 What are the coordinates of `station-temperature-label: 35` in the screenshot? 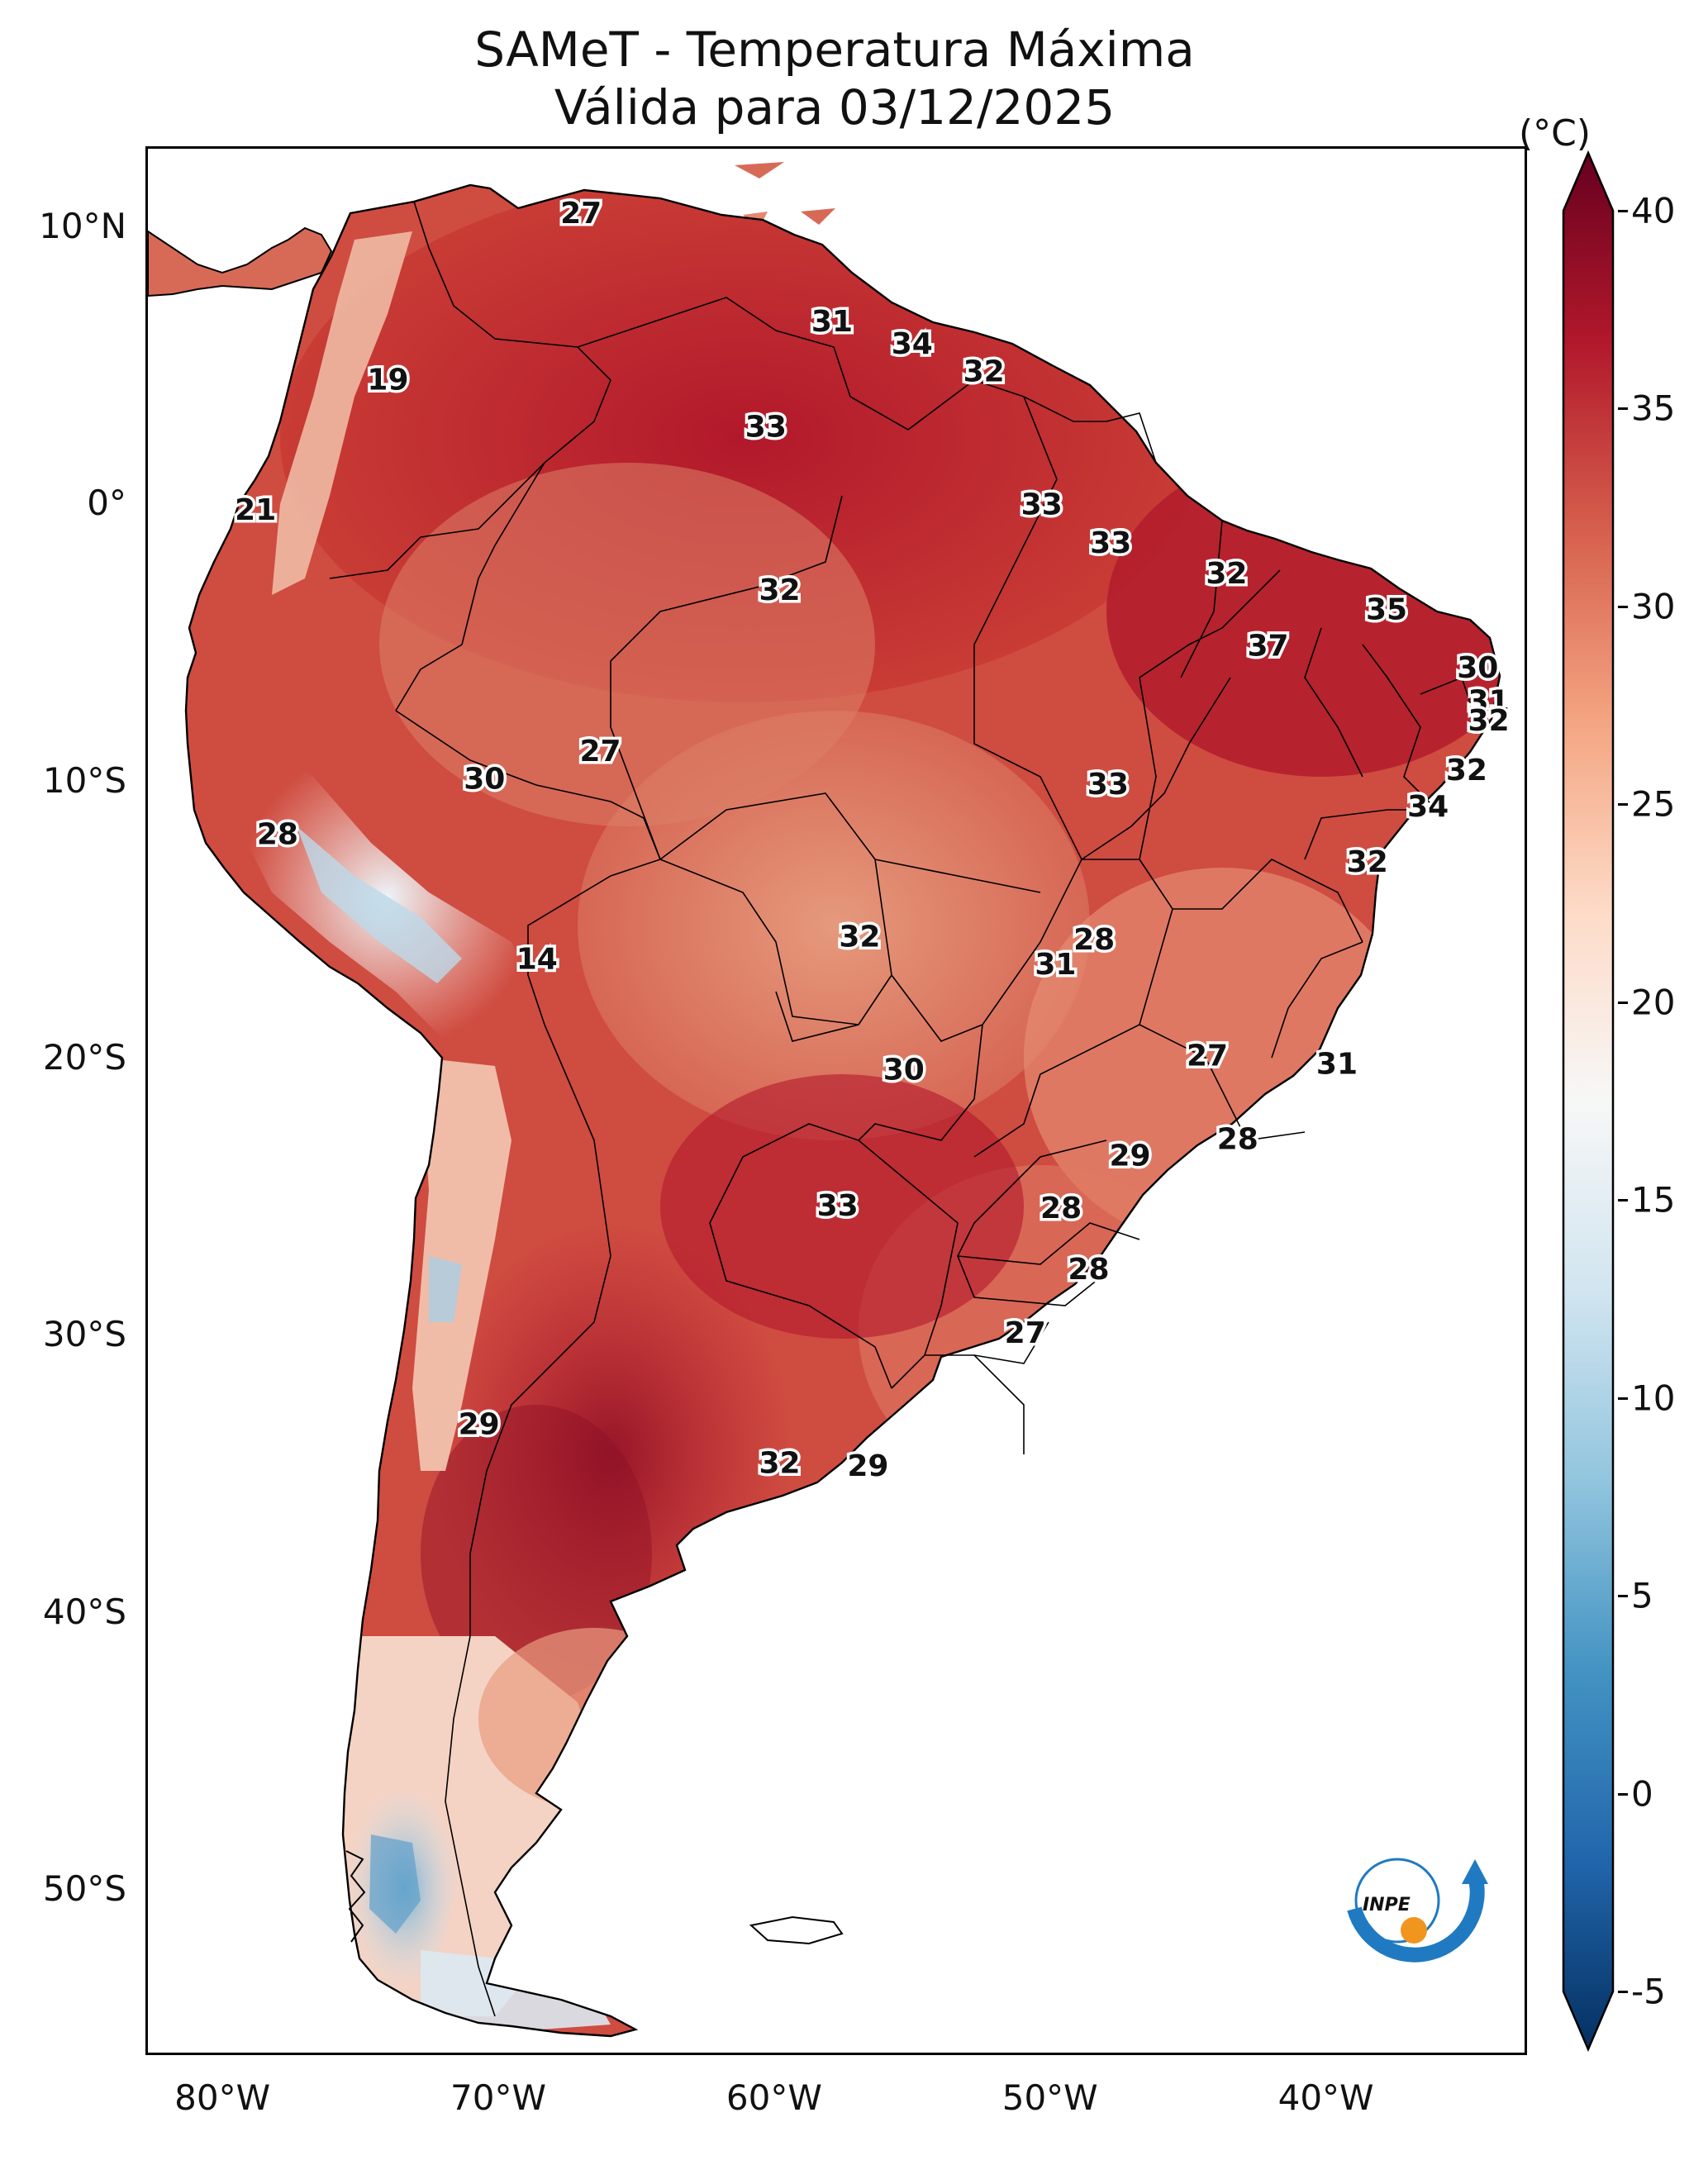 It's located at (1386, 610).